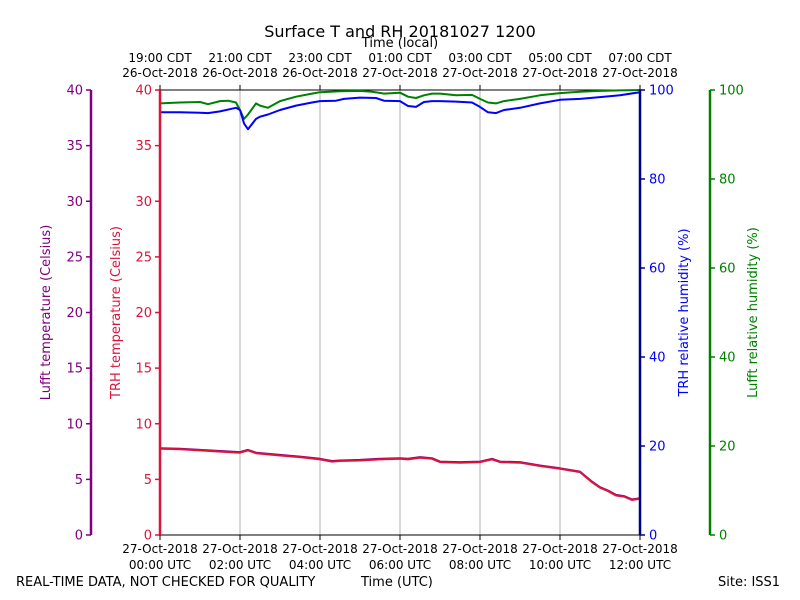 The width and height of the screenshot is (800, 600). I want to click on trh-temp-tick-label: 10, so click(143, 424).